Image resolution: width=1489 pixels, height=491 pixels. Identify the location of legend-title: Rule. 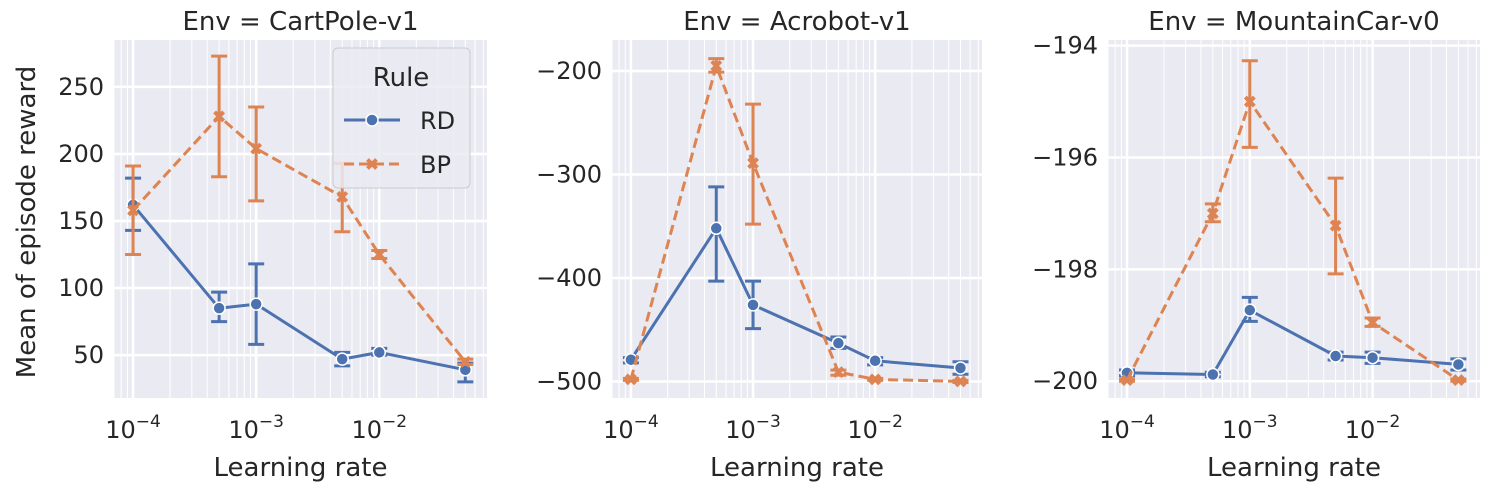
(401, 78).